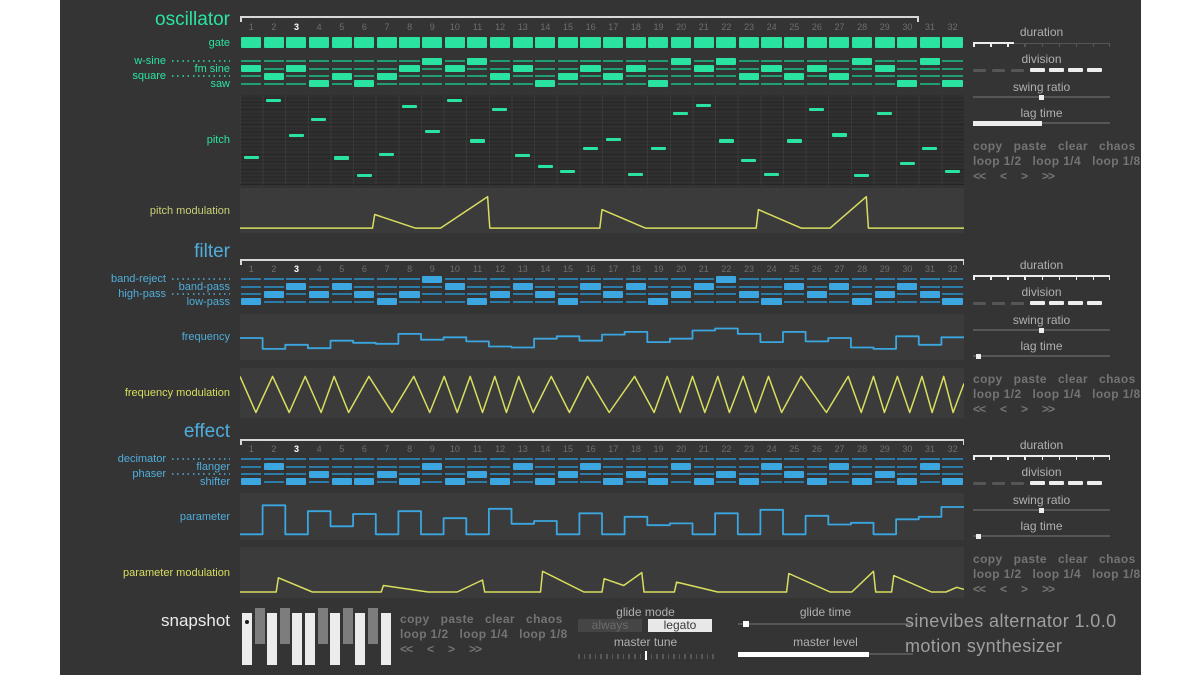 The height and width of the screenshot is (675, 1200). I want to click on filter-lag-slider, so click(1041, 356).